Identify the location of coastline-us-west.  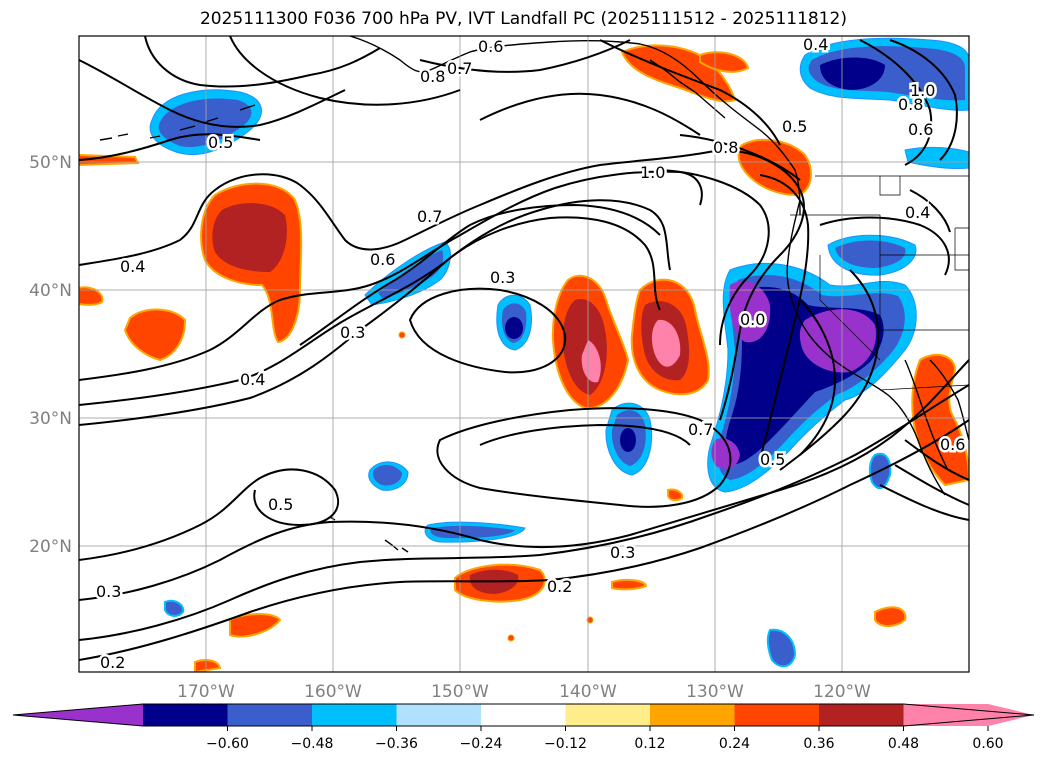
(866, 347).